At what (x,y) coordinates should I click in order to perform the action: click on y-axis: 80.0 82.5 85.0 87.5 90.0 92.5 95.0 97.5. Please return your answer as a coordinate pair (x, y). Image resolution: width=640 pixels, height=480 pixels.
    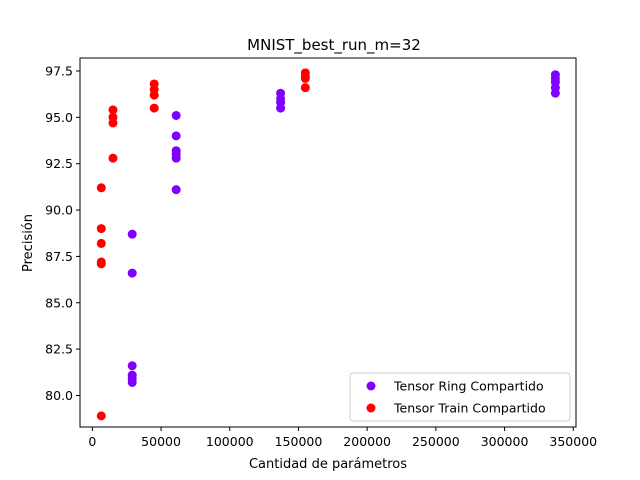
    Looking at the image, I should click on (62, 233).